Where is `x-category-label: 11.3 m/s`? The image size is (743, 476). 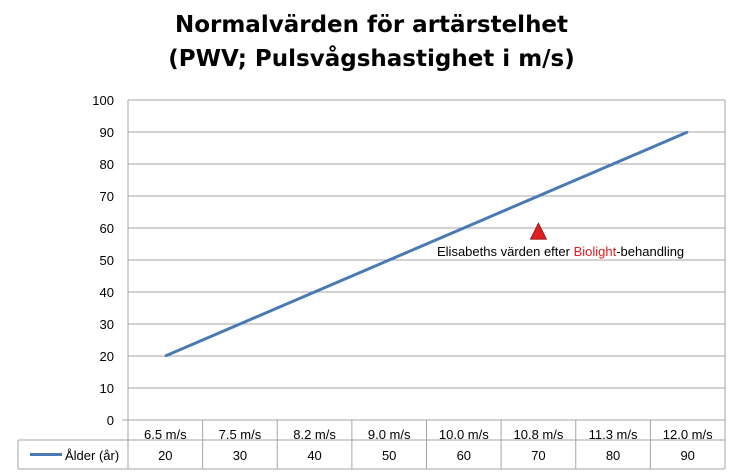 x-category-label: 11.3 m/s is located at coordinates (613, 434).